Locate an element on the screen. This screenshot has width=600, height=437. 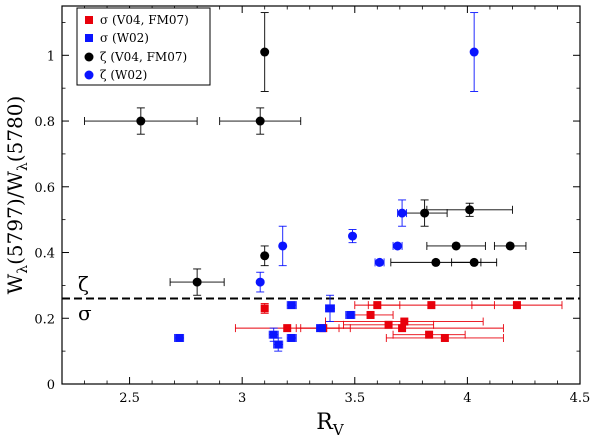
annotation-sigma: σ is located at coordinates (85, 313).